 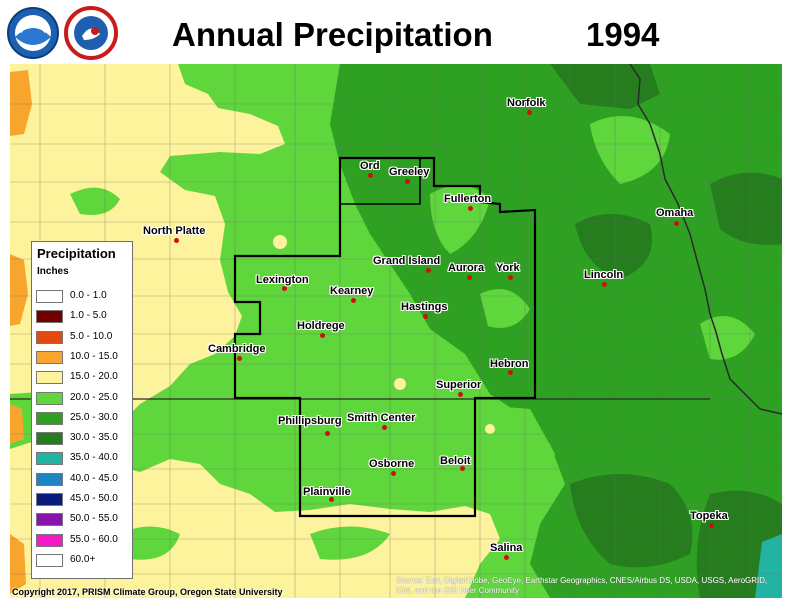 What do you see at coordinates (94, 397) in the screenshot?
I see `legend-label: 20.0 - 25.0` at bounding box center [94, 397].